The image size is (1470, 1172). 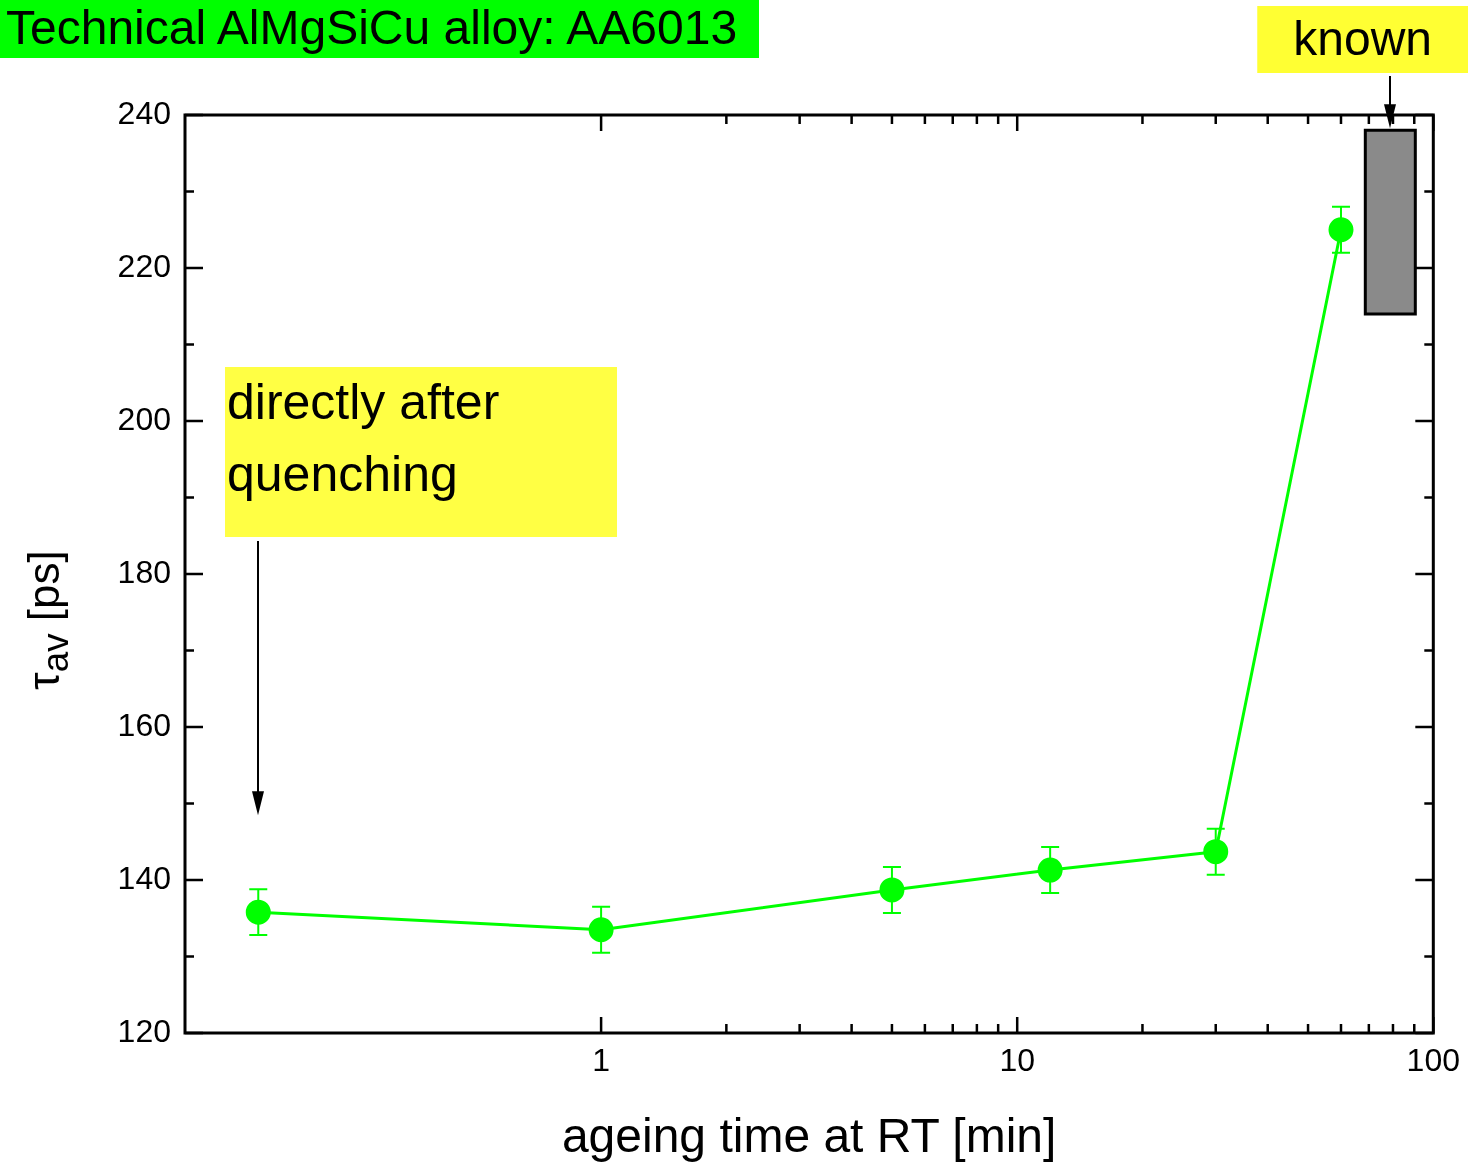 What do you see at coordinates (380, 29) in the screenshot?
I see `chart-title: Technical AlMgSiCu alloy: AA6013` at bounding box center [380, 29].